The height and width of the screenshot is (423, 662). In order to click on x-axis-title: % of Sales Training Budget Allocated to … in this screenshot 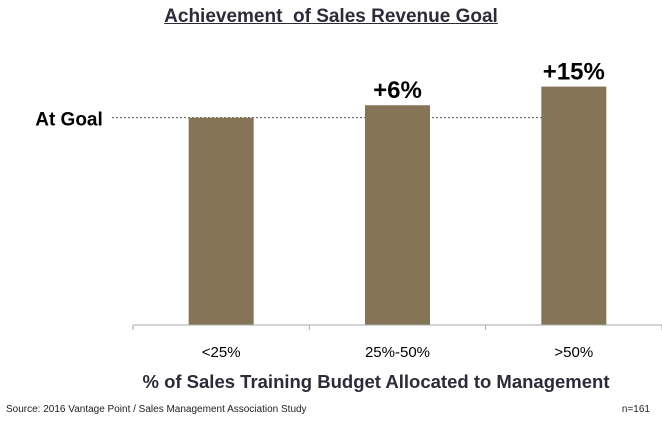, I will do `click(376, 381)`.